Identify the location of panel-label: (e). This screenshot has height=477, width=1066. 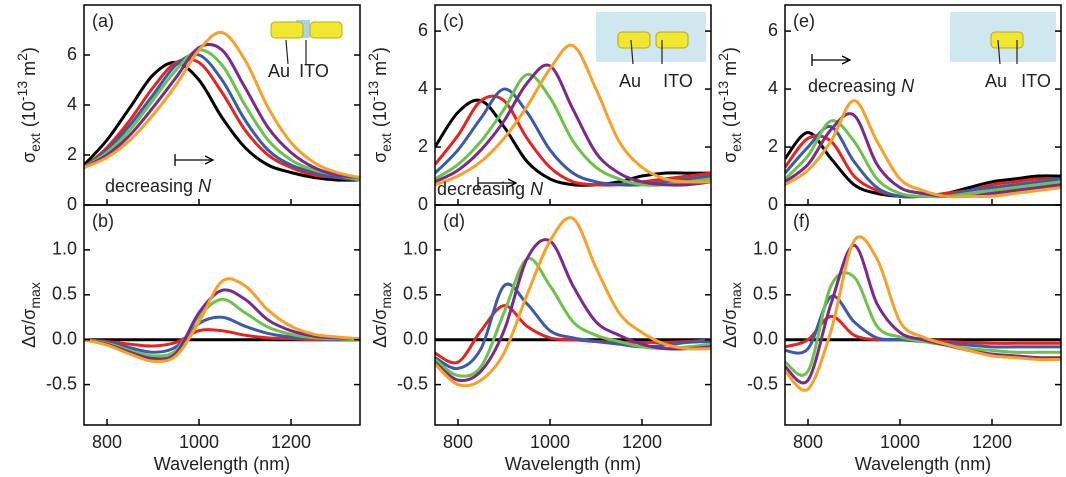
(804, 21).